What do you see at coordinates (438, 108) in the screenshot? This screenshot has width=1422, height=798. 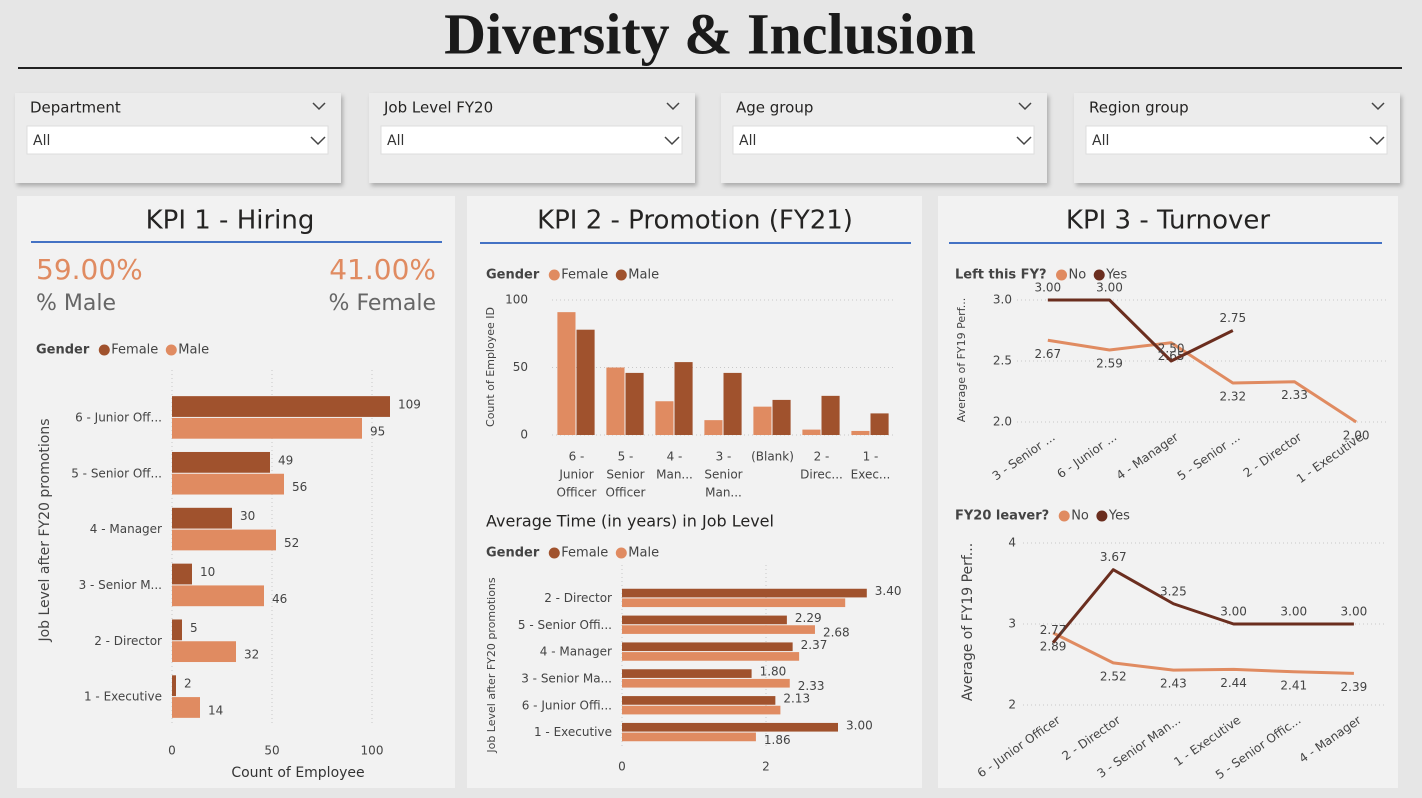 I see `filter-label: Job Level FY20` at bounding box center [438, 108].